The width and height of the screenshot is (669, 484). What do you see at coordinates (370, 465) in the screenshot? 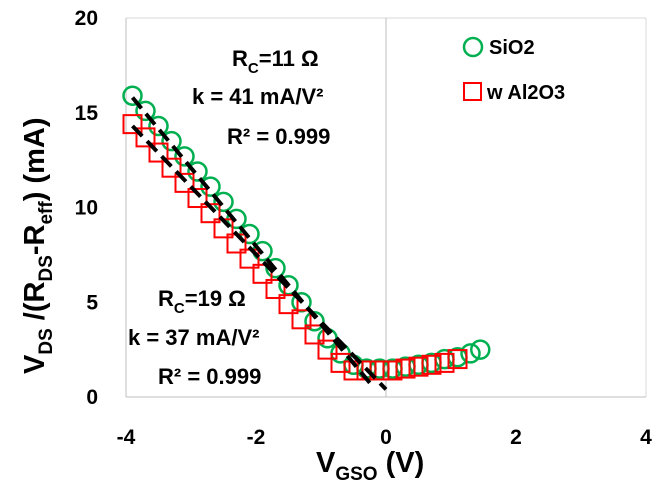
I see `x-axis-title: VGSO (V)` at bounding box center [370, 465].